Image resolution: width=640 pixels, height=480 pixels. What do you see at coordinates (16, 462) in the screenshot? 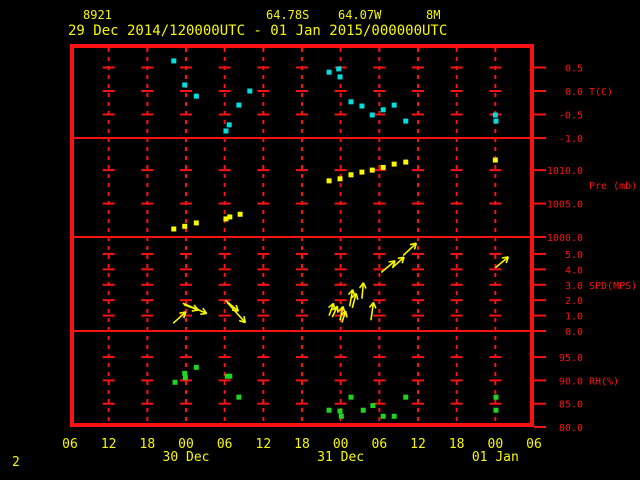
I see `page-number: 2` at bounding box center [16, 462].